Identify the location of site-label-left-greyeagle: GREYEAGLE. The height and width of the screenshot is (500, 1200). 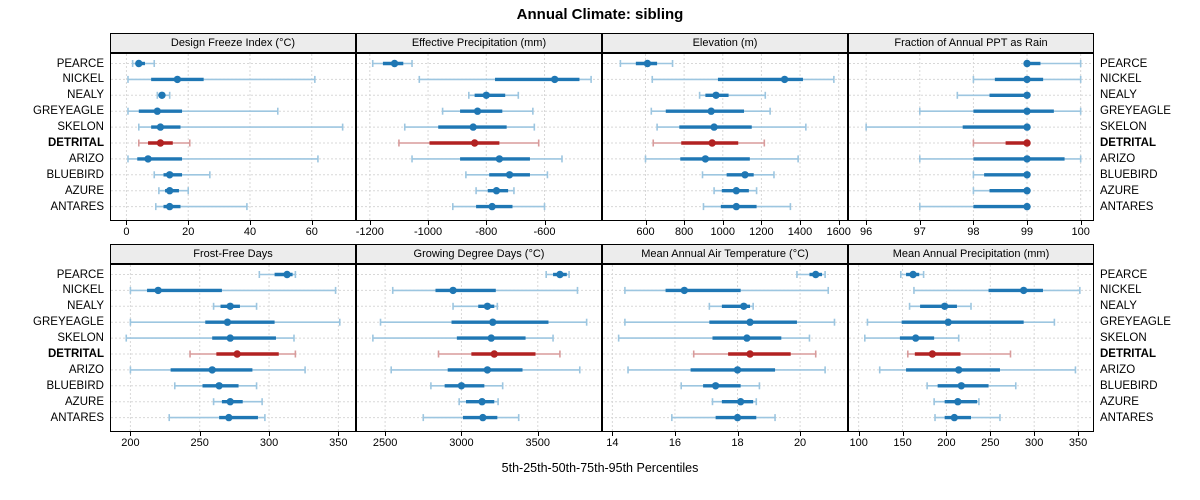
(68, 111).